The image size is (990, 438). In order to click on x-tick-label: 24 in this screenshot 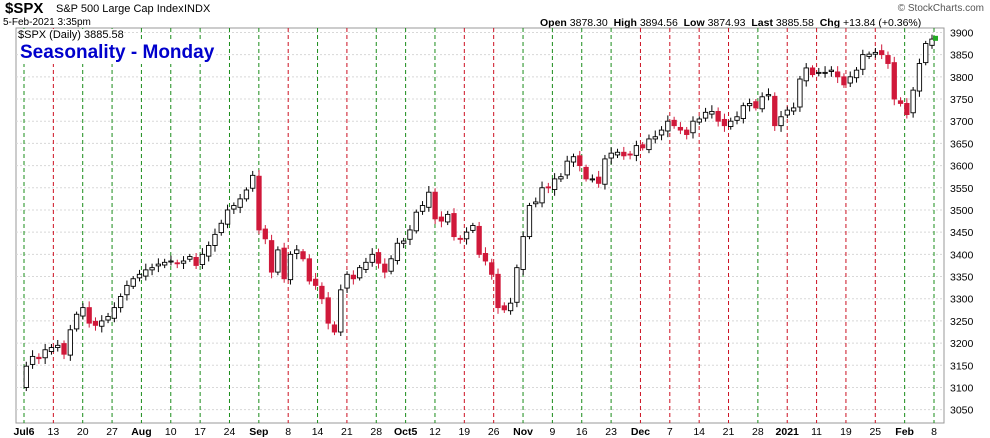, I will do `click(230, 432)`.